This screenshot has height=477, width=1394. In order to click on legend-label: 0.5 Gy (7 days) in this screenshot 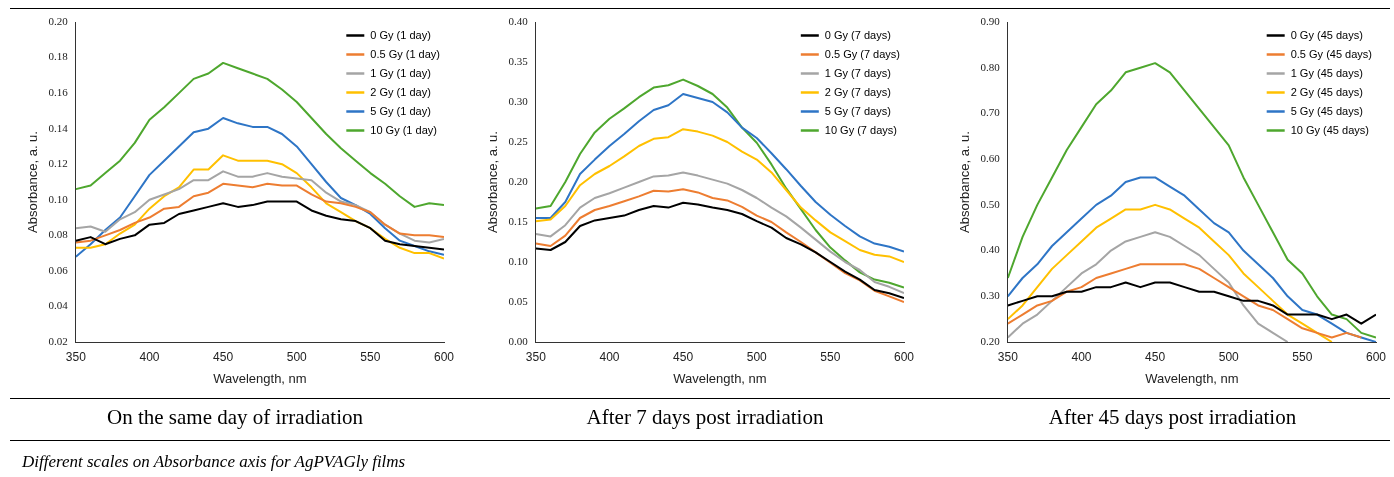, I will do `click(862, 53)`.